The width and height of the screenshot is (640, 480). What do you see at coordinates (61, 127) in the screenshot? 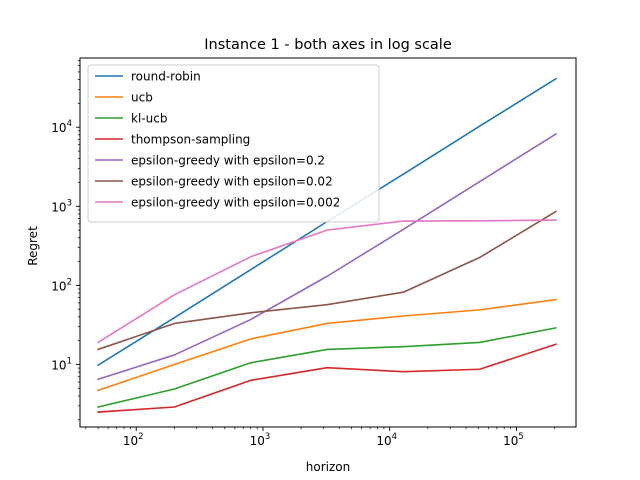
I see `y-tick-label: 10⁴` at bounding box center [61, 127].